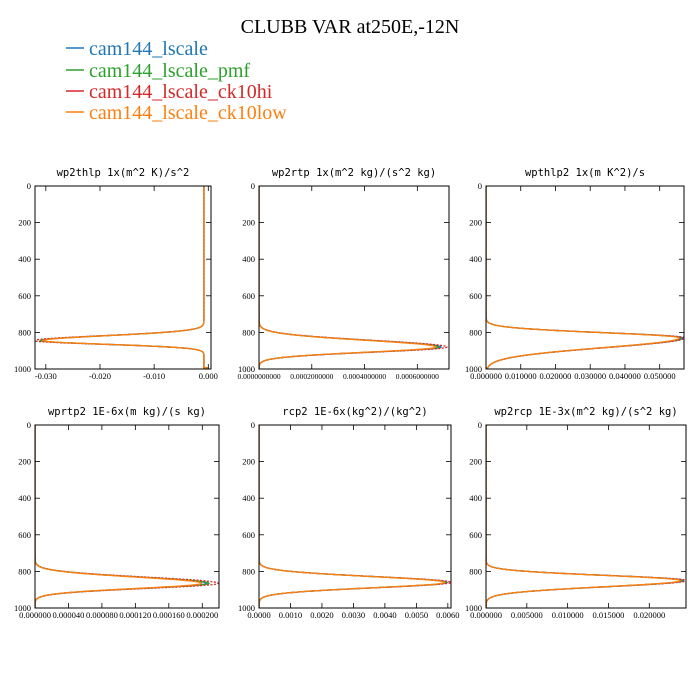 Image resolution: width=700 pixels, height=700 pixels. What do you see at coordinates (46, 376) in the screenshot?
I see `x-tick-label: -0.030` at bounding box center [46, 376].